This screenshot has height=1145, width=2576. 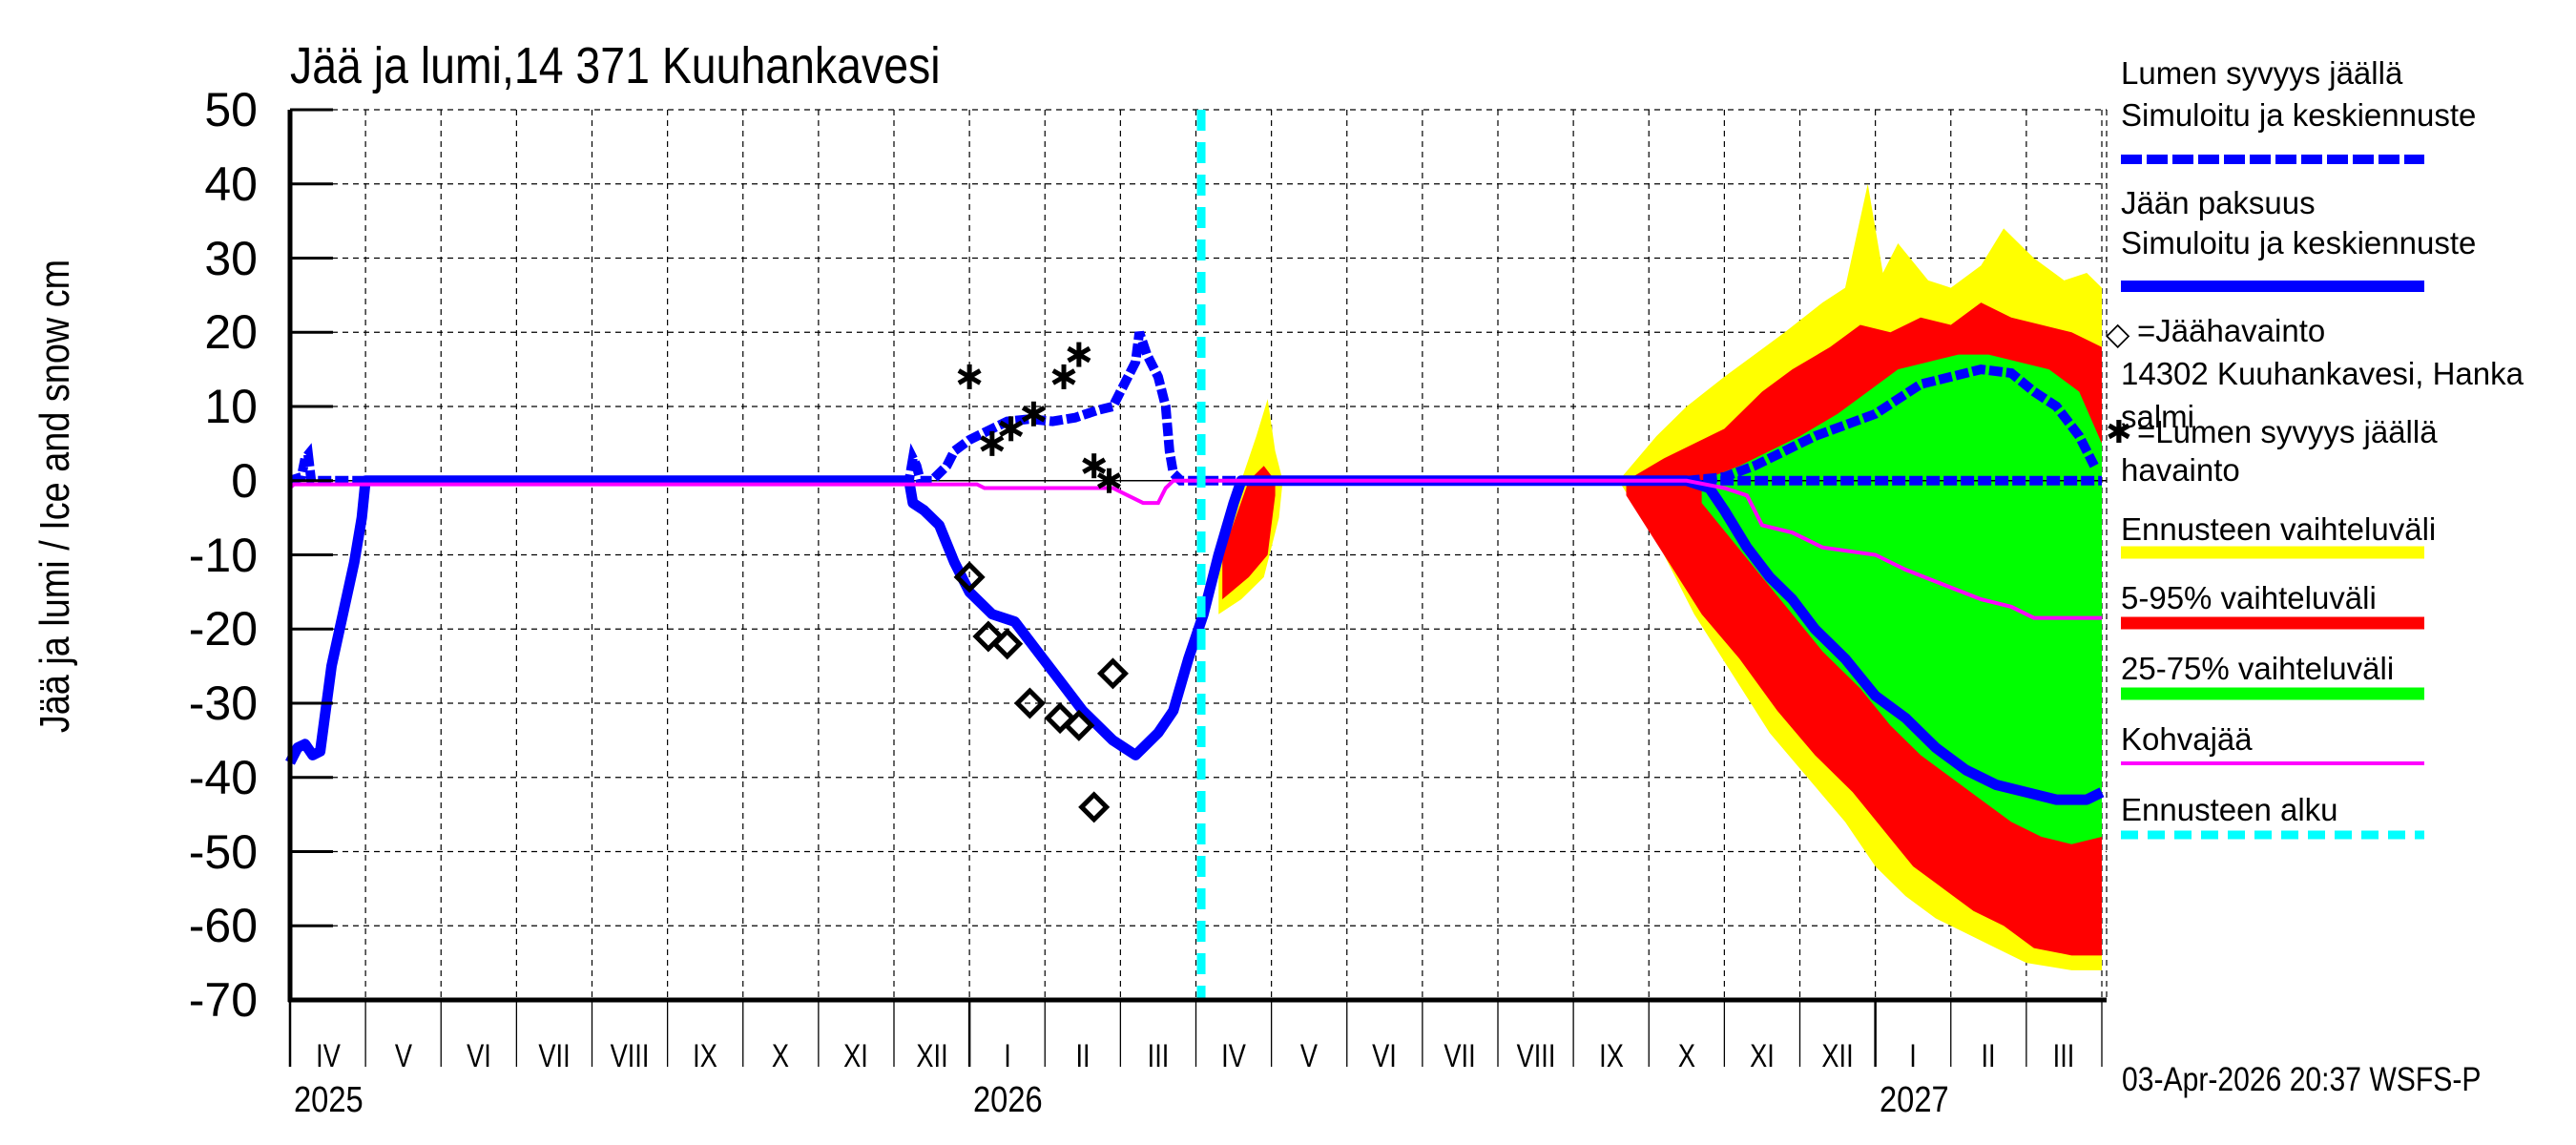 I want to click on legend-snow-obs: =Lumen syvyys jäällä, so click(x=2287, y=431).